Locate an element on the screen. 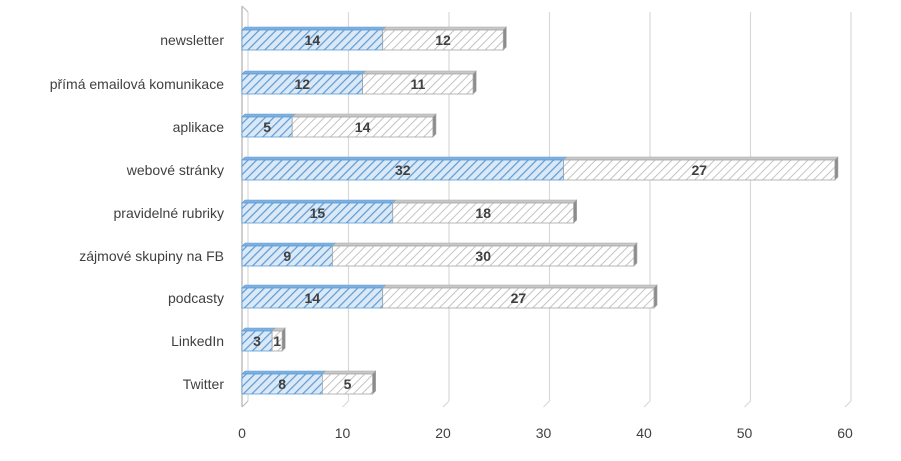  x-tick-label: 30 is located at coordinates (544, 433).